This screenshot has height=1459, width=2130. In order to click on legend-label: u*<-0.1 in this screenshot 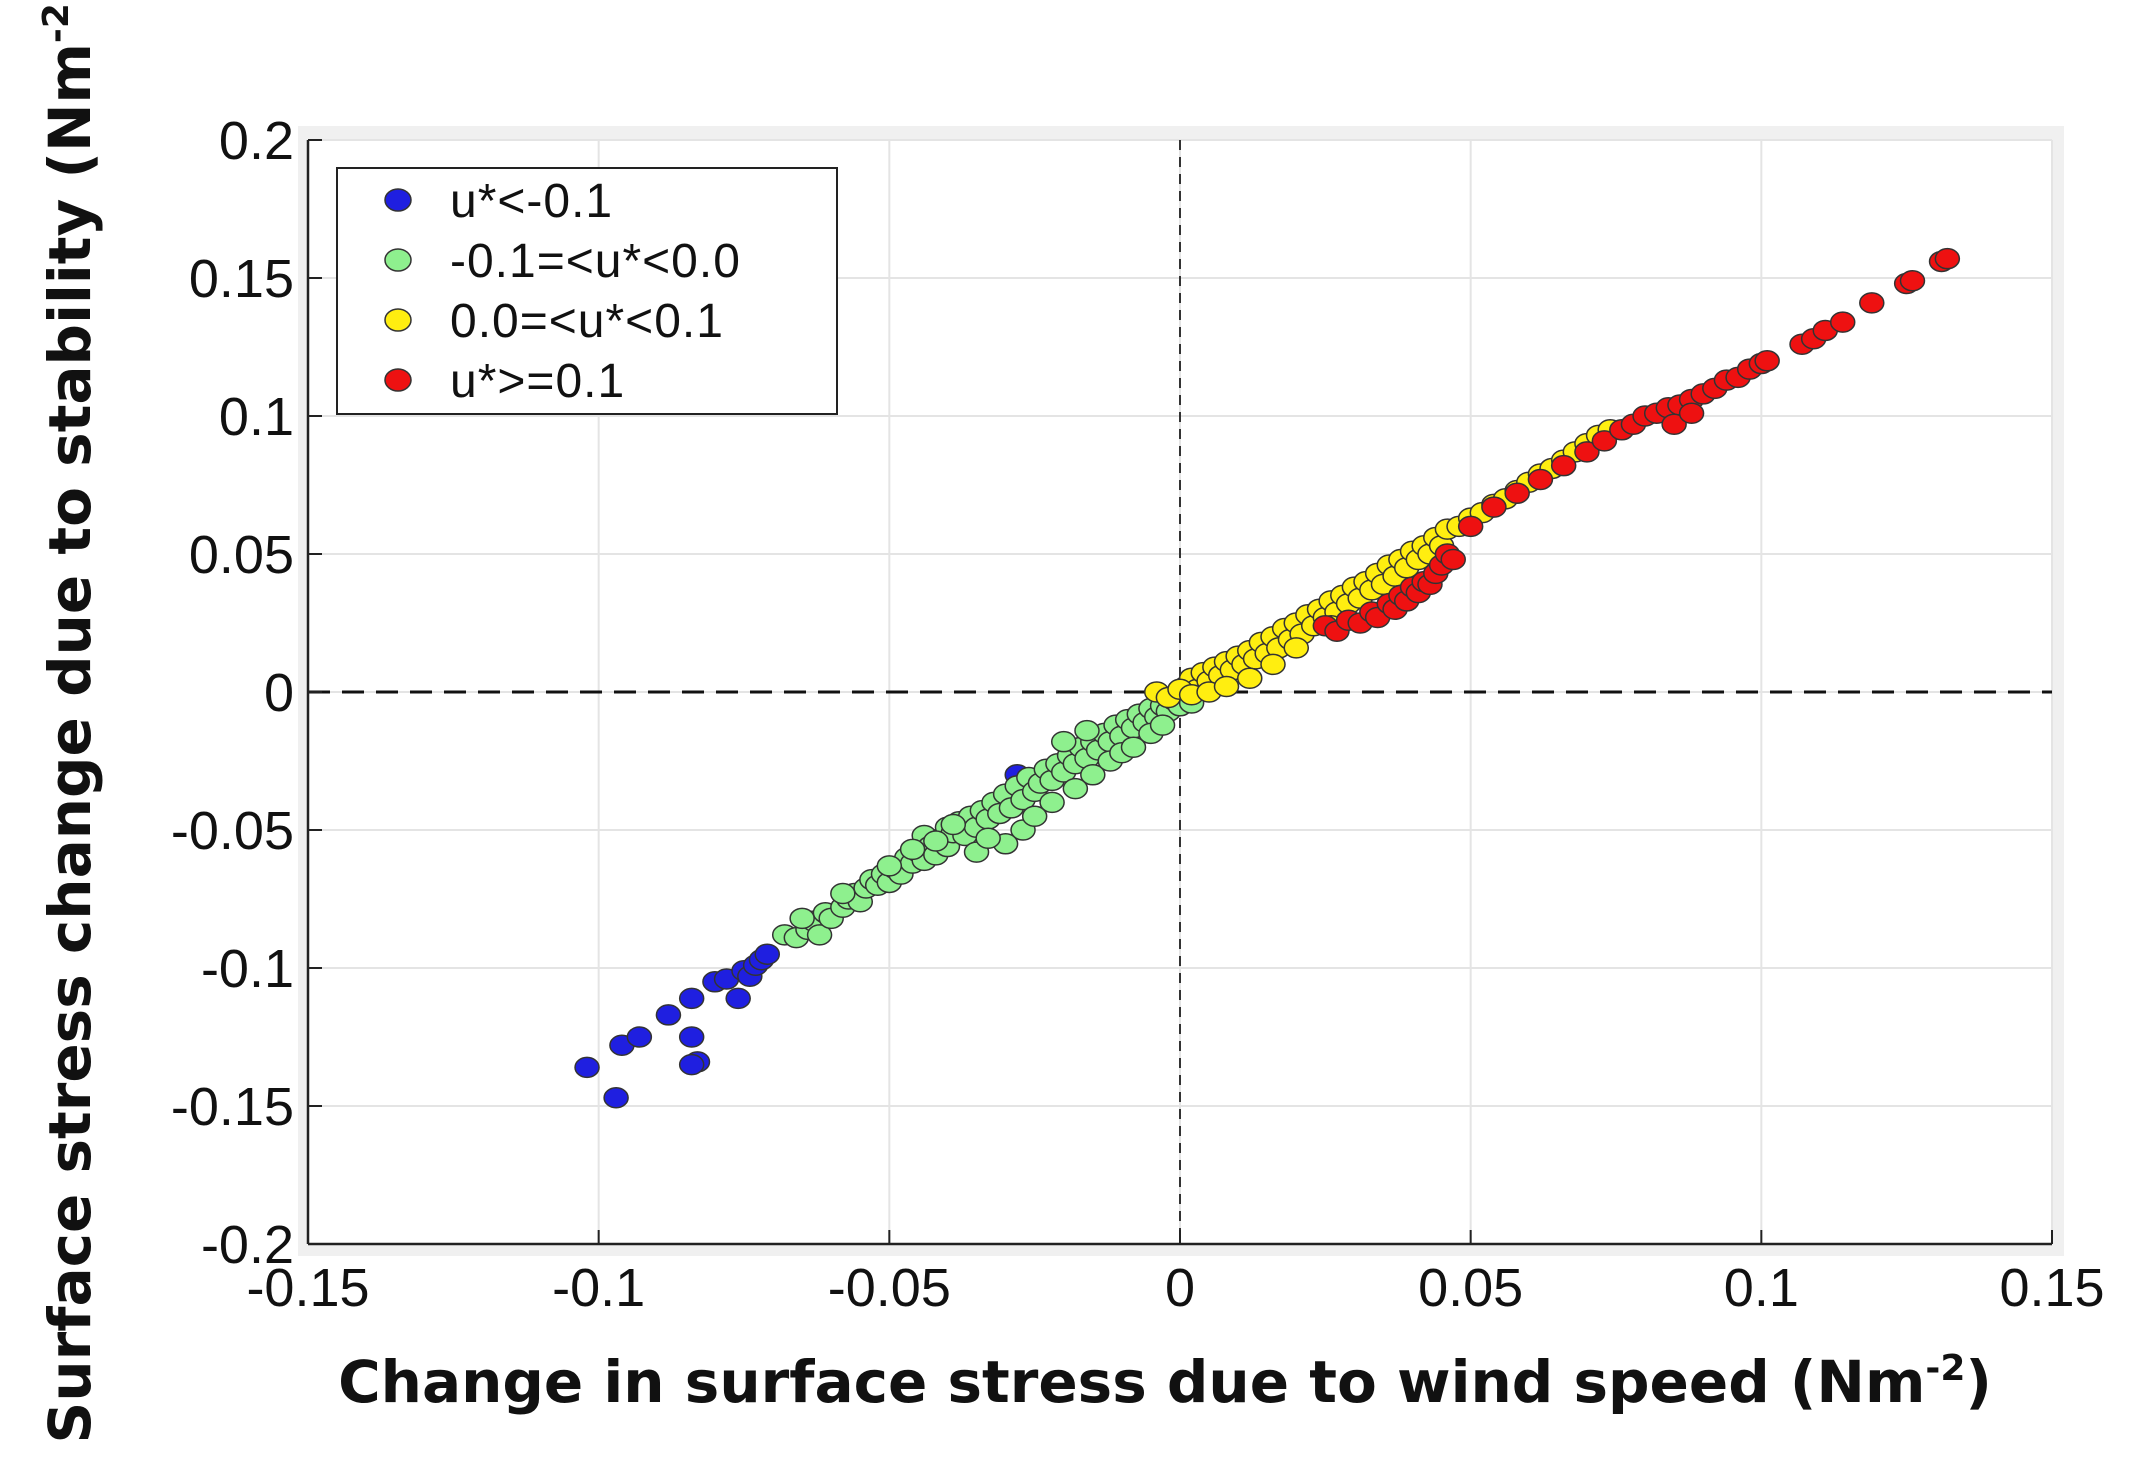, I will do `click(531, 201)`.